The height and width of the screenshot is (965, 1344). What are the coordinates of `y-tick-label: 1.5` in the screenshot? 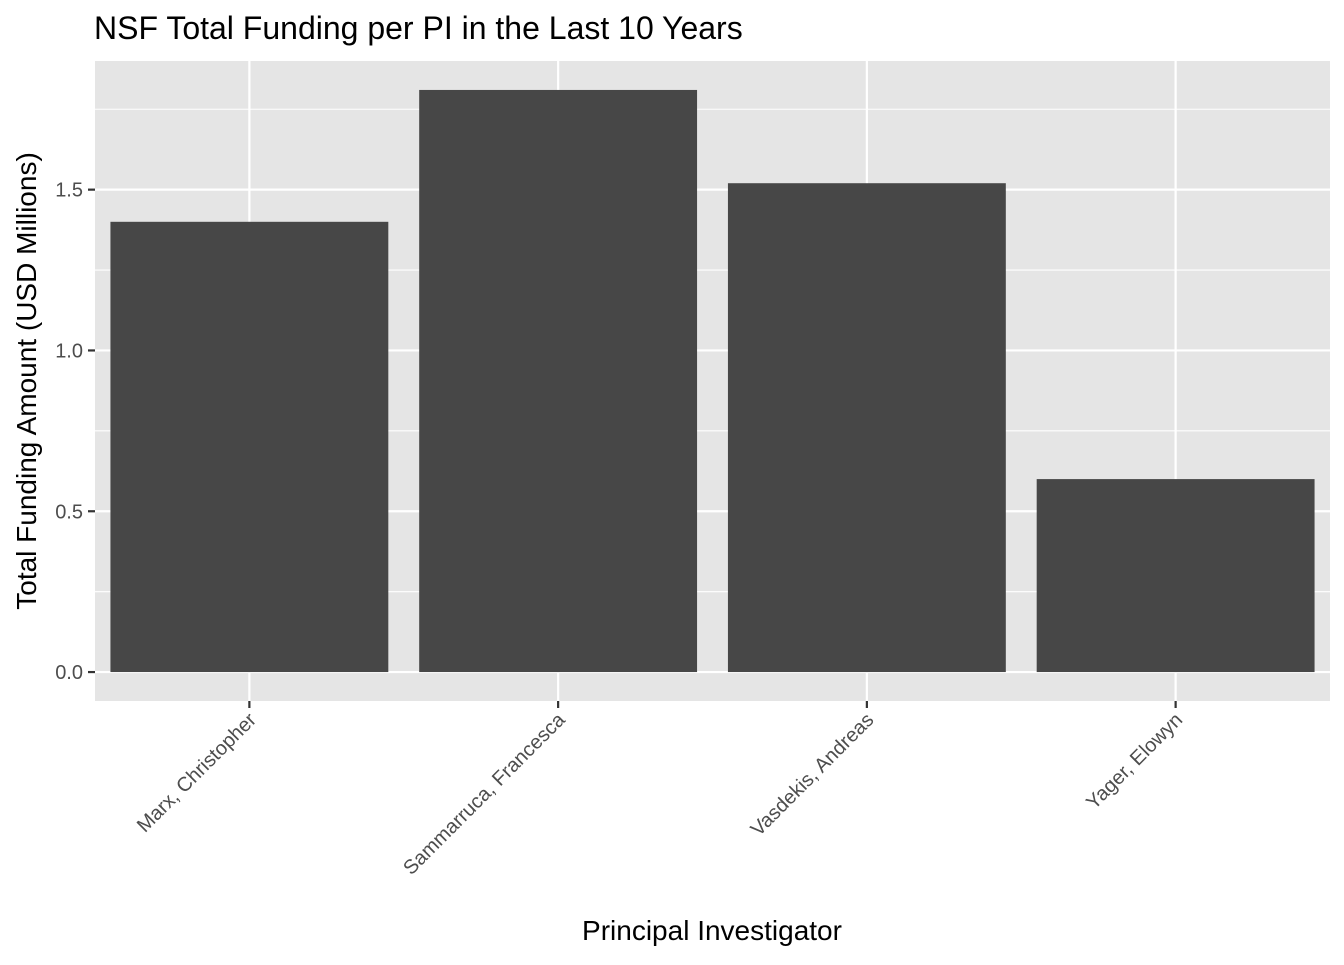 It's located at (69, 191).